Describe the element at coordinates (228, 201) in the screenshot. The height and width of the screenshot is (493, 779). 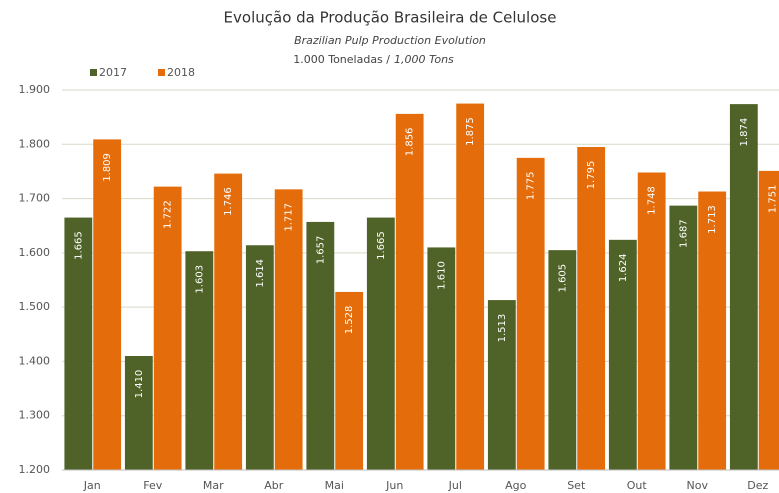
I see `value-label: 1.746` at that location.